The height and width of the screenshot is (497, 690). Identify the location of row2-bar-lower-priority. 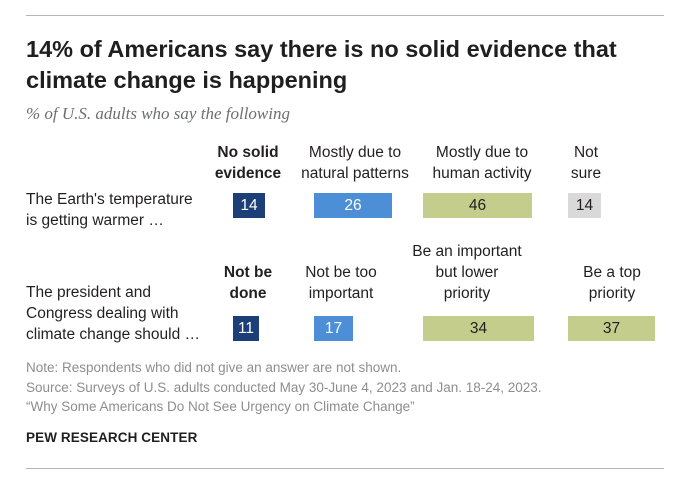
(478, 328).